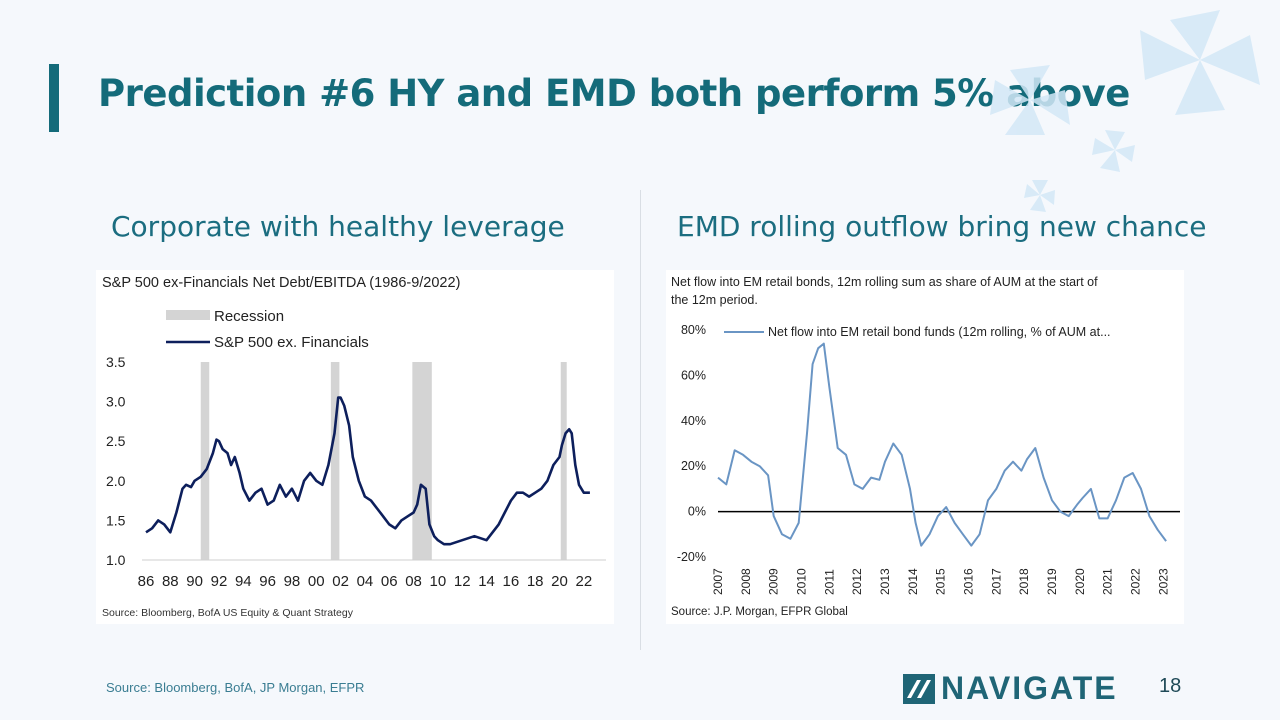 This screenshot has width=1280, height=720. I want to click on x-tick-label: 2014, so click(913, 581).